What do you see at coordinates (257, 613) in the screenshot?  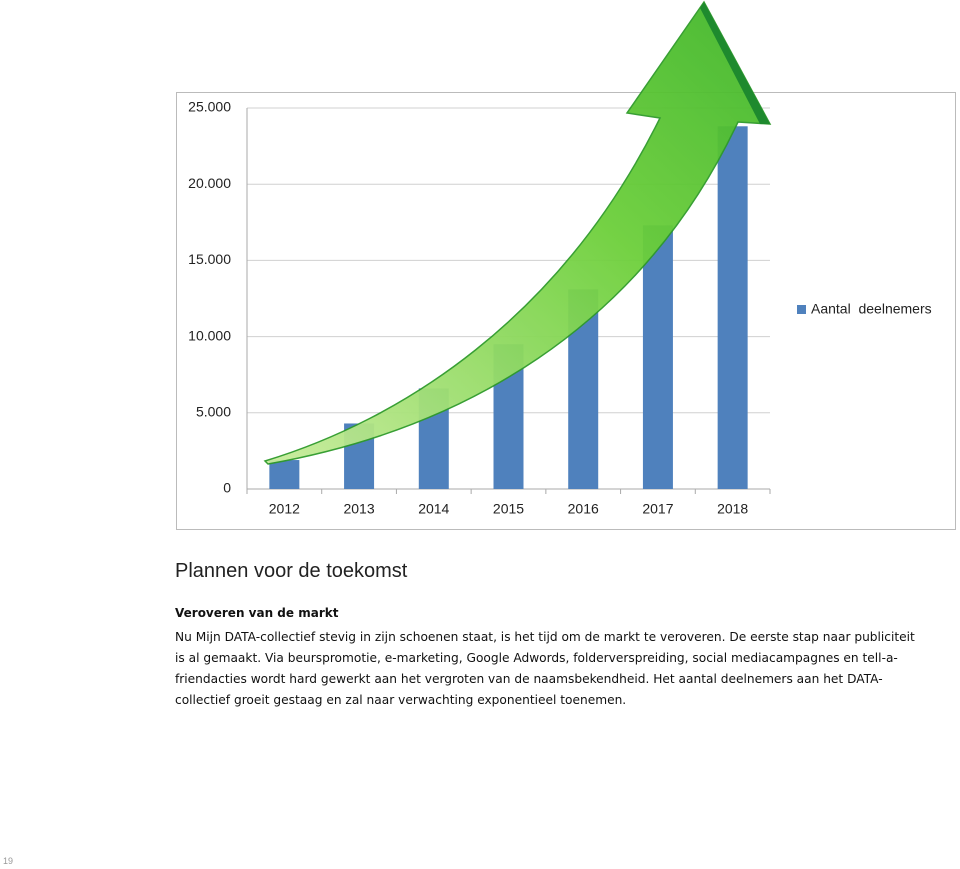 I see `subheading: Veroveren van de markt` at bounding box center [257, 613].